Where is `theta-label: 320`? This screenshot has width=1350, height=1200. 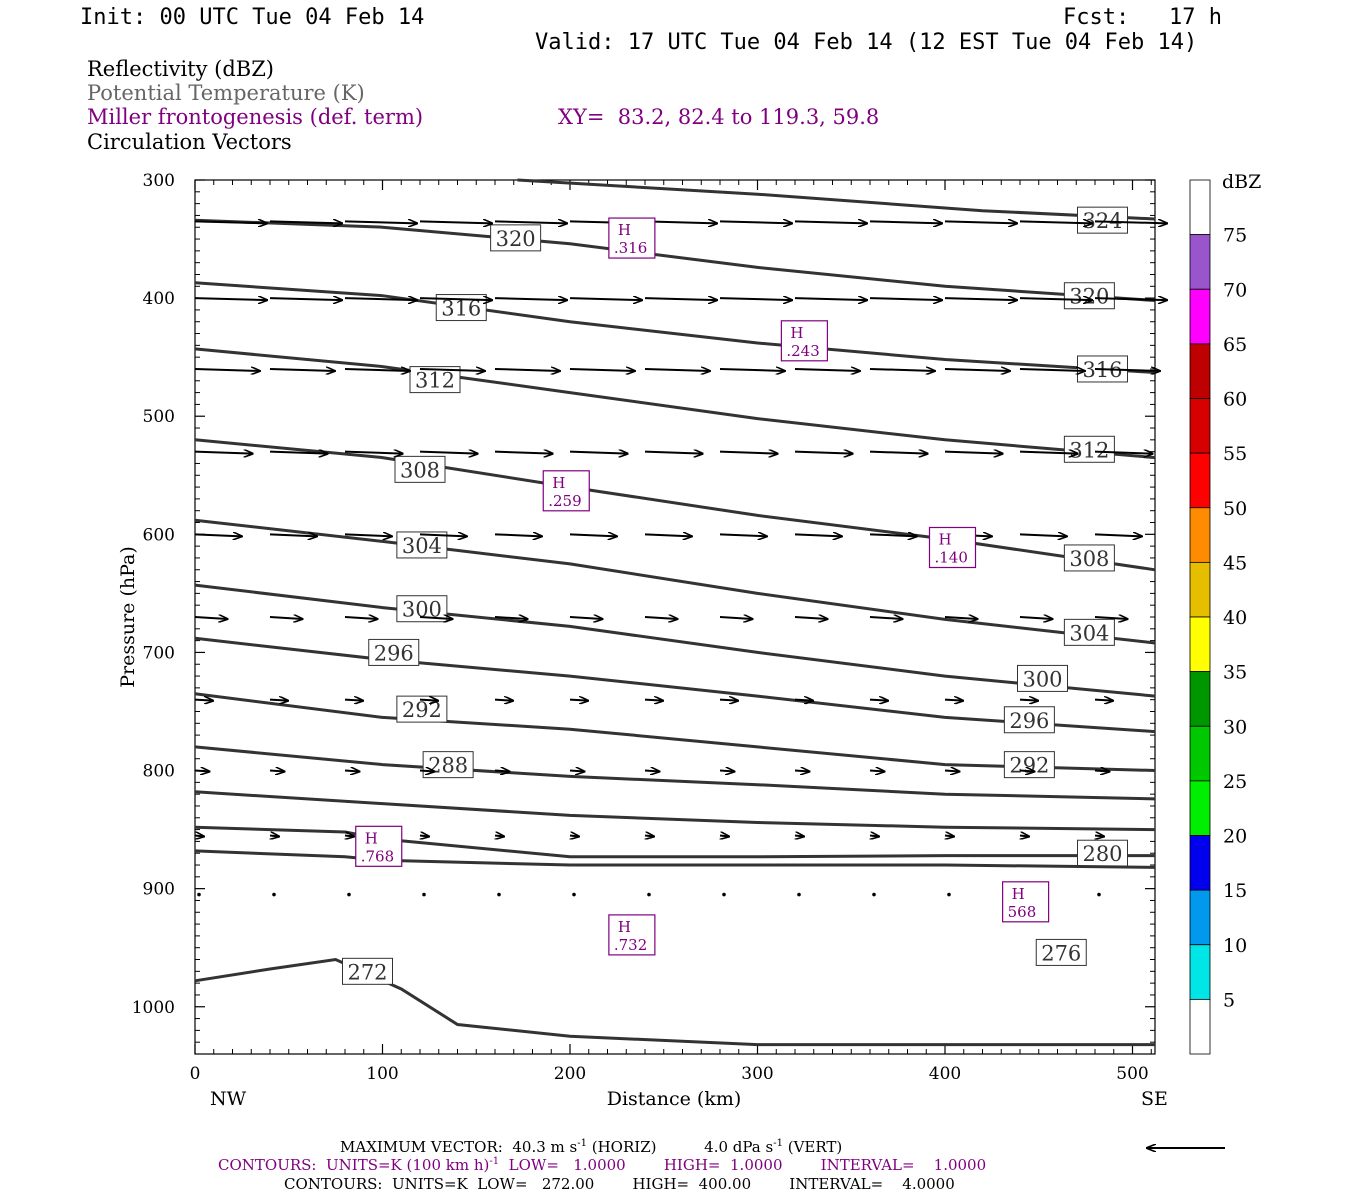
theta-label: 320 is located at coordinates (516, 239).